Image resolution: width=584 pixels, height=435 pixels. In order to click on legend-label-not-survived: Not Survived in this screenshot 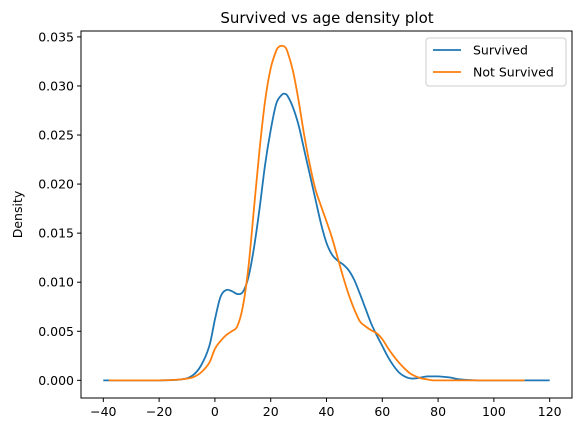, I will do `click(513, 72)`.